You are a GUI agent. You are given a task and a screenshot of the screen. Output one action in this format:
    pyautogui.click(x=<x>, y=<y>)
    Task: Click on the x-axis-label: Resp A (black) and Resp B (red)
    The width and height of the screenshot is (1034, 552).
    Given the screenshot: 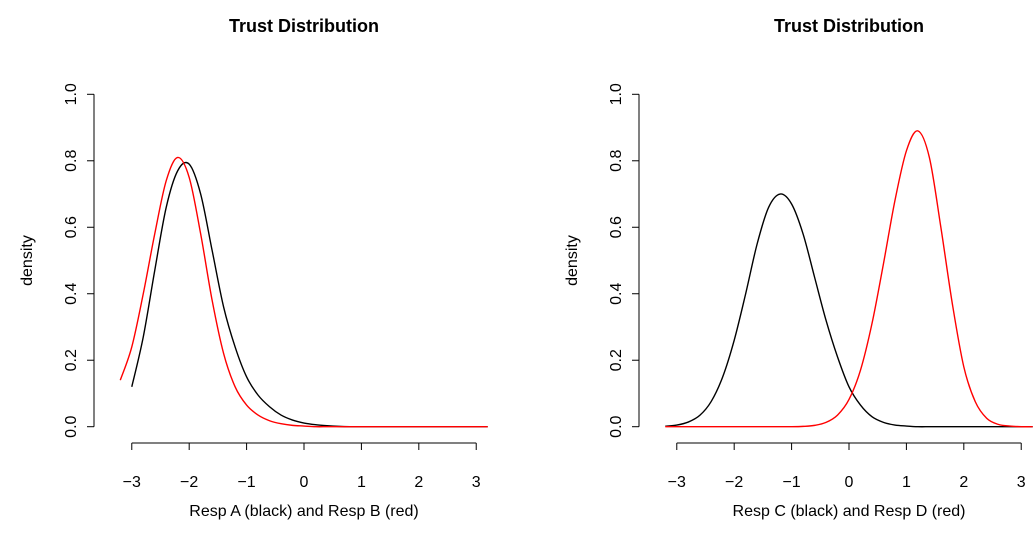 What is the action you would take?
    pyautogui.click(x=303, y=511)
    